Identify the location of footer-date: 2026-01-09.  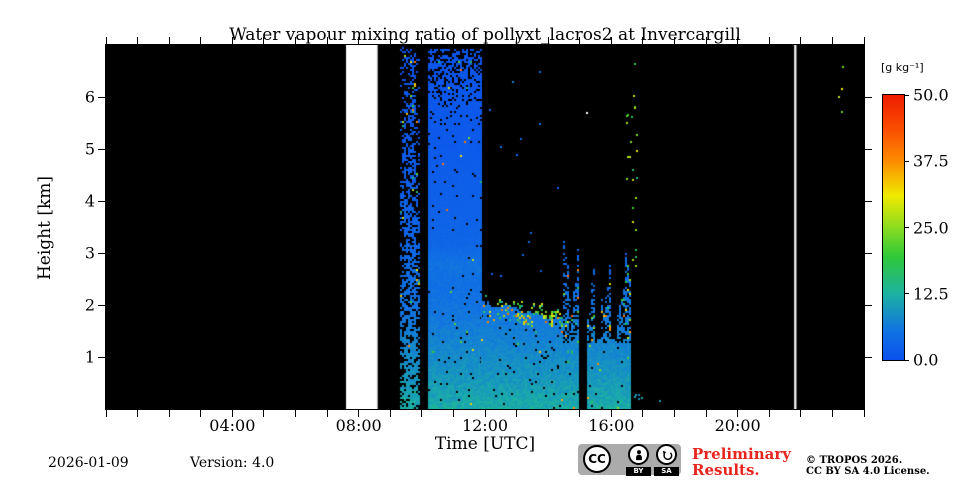
(88, 463).